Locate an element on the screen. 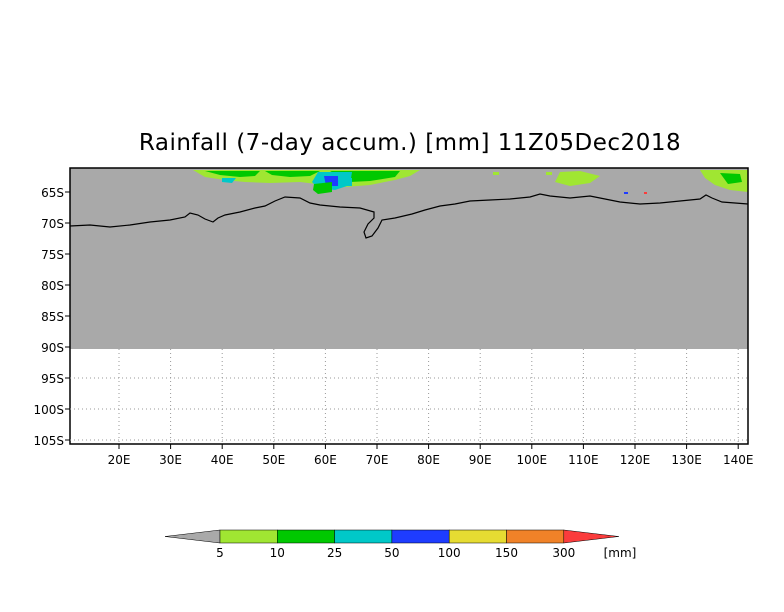  latitude-axis: 65S 70S 75S 80S 85S 90S 95S 100S 105S is located at coordinates (51, 317).